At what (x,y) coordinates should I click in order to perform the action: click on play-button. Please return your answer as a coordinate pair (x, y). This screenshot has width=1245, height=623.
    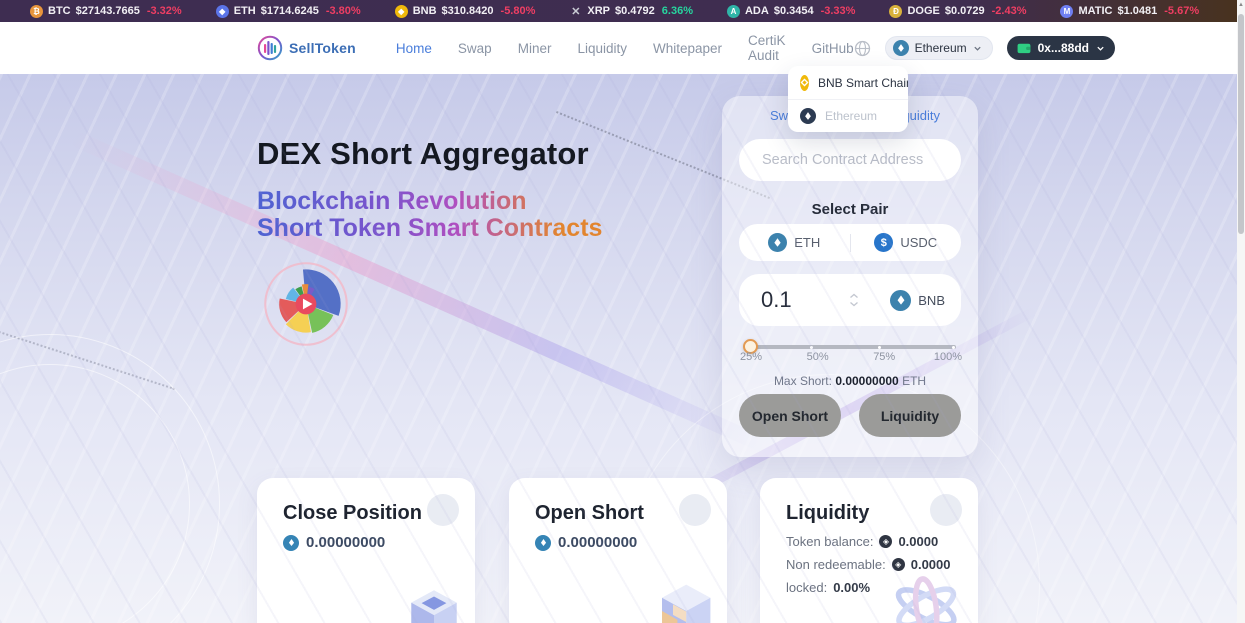
    Looking at the image, I should click on (306, 304).